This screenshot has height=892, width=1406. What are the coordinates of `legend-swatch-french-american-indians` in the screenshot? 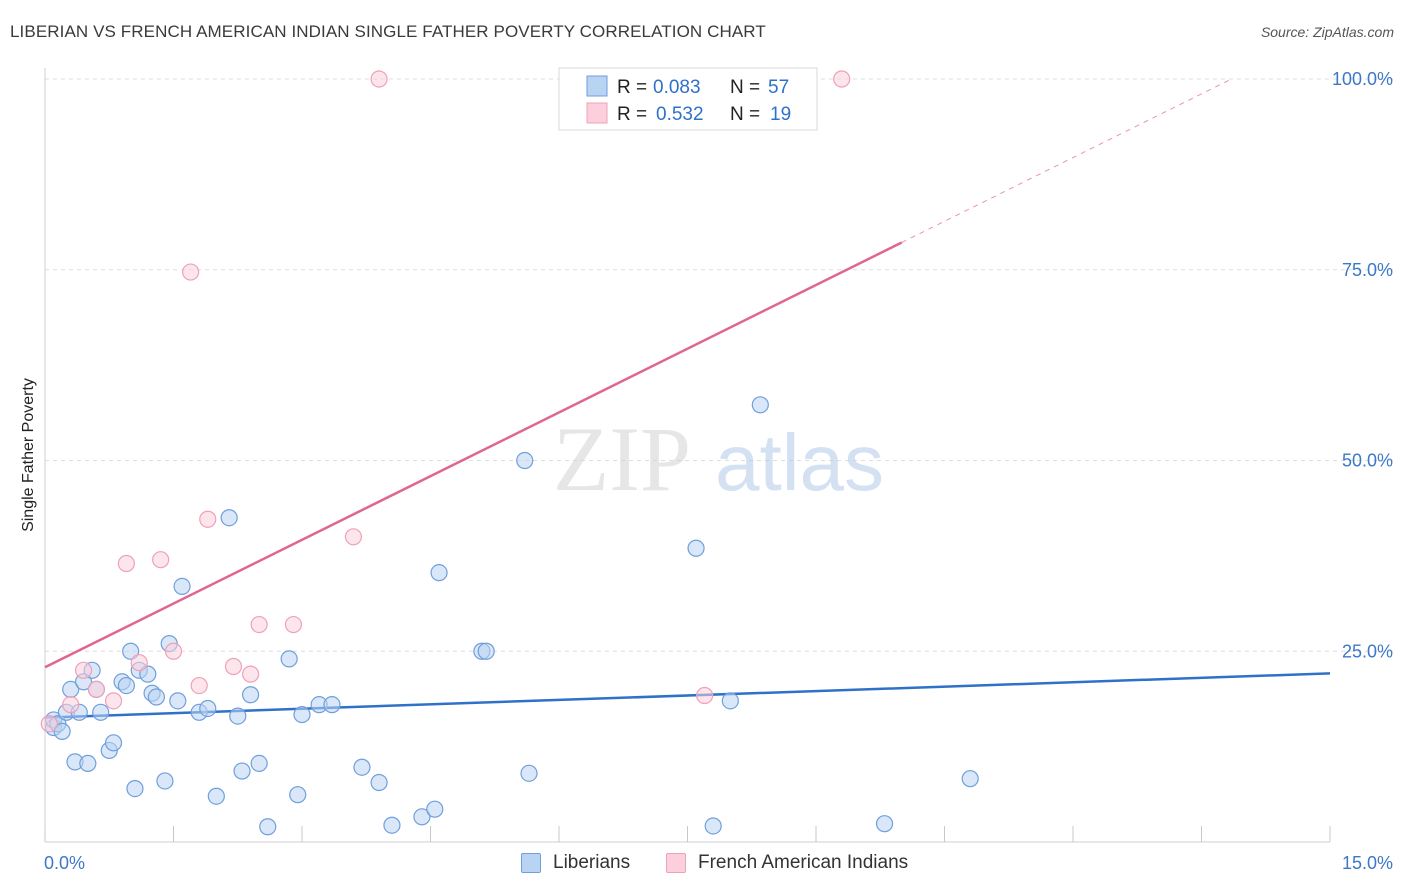 It's located at (597, 113).